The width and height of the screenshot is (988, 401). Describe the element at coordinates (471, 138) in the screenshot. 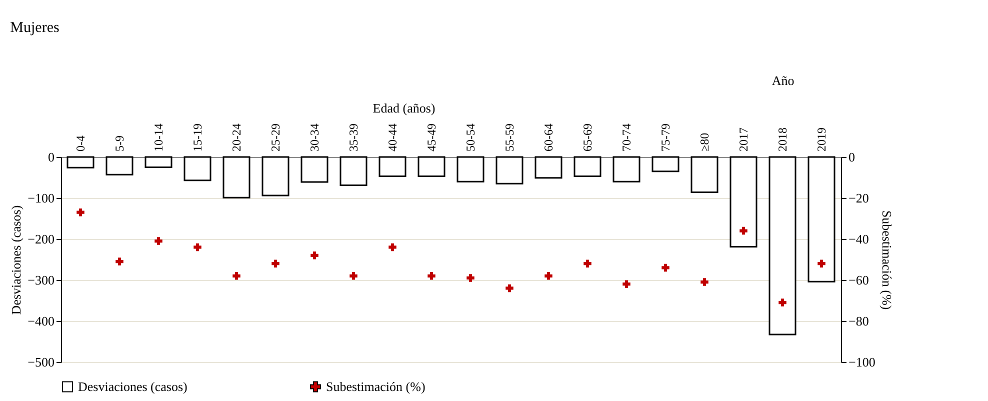

I see `x-tick-label: 50-54` at that location.